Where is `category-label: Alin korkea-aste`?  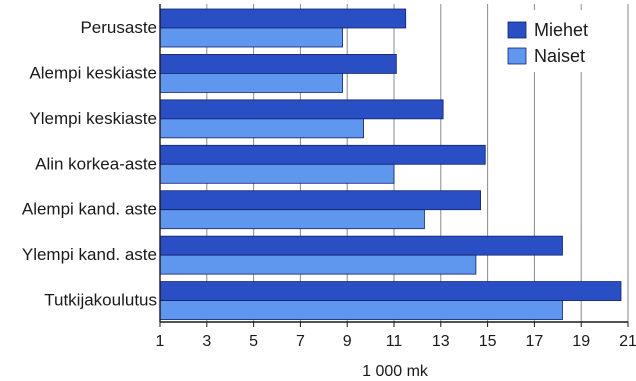
category-label: Alin korkea-aste is located at coordinates (96, 163).